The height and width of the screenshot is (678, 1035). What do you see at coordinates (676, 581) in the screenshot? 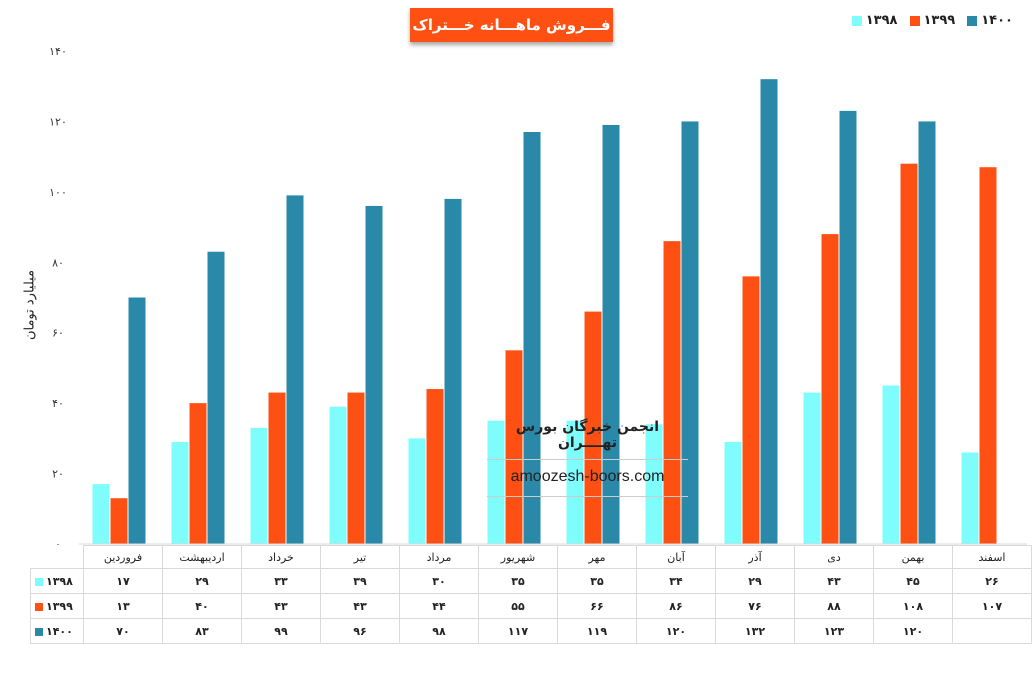
I see `data-label: ۳۴` at bounding box center [676, 581].